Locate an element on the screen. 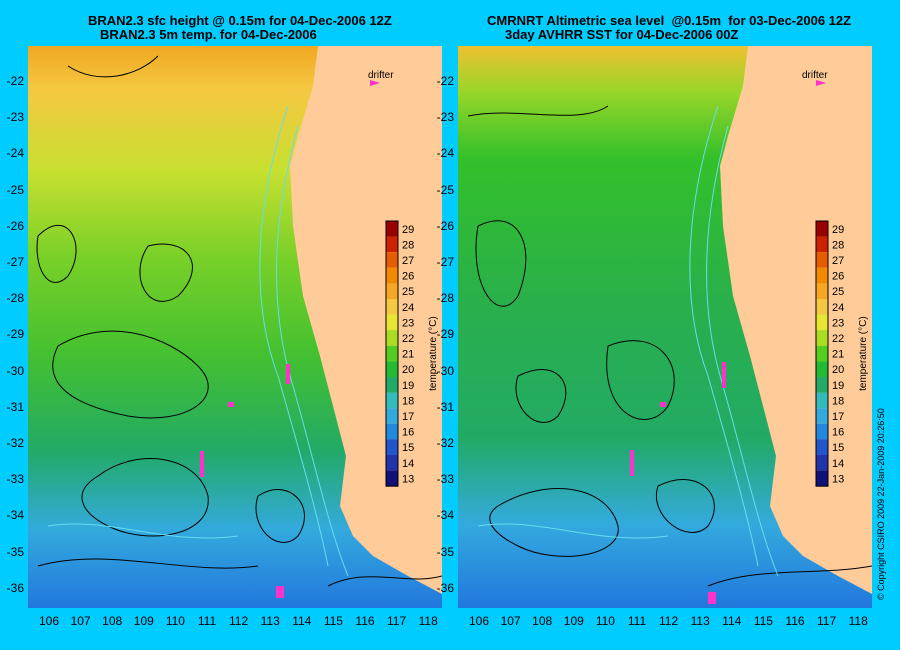 The image size is (900, 650). right-title-line2: 3day AVHRR SST for 04-Dec-2006 00Z is located at coordinates (622, 34).